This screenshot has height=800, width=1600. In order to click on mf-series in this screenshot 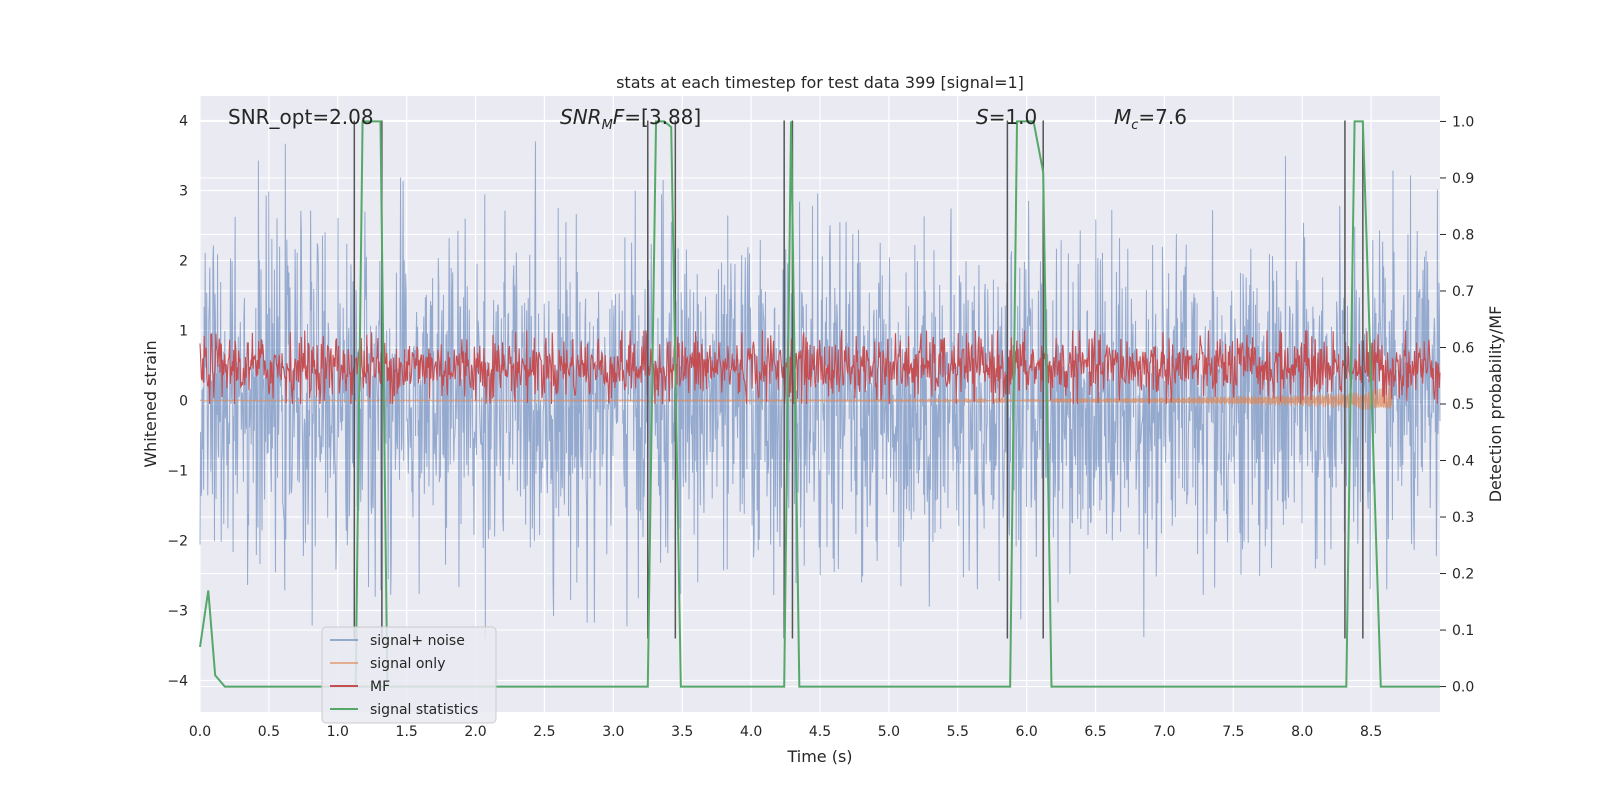, I will do `click(820, 367)`.